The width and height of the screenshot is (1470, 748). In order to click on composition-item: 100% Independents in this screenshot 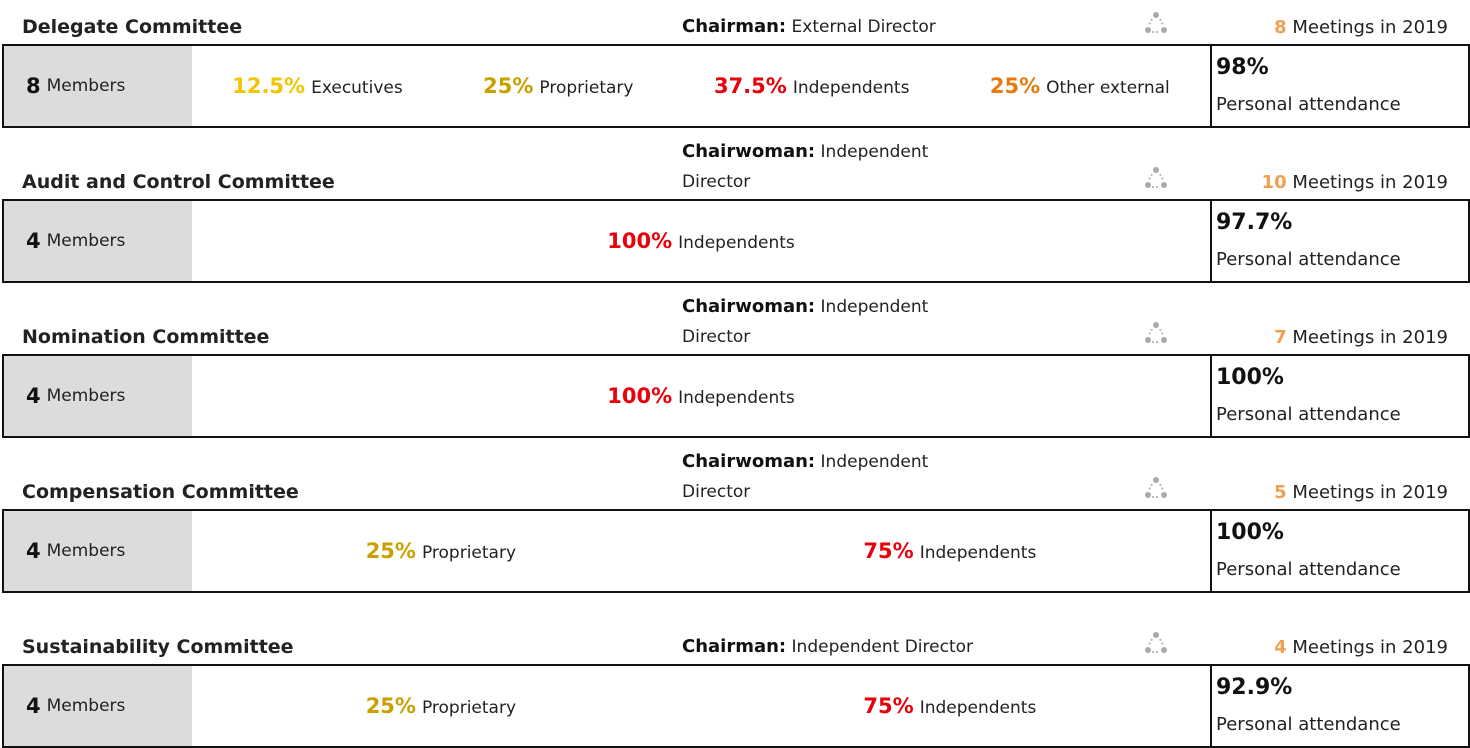, I will do `click(701, 396)`.